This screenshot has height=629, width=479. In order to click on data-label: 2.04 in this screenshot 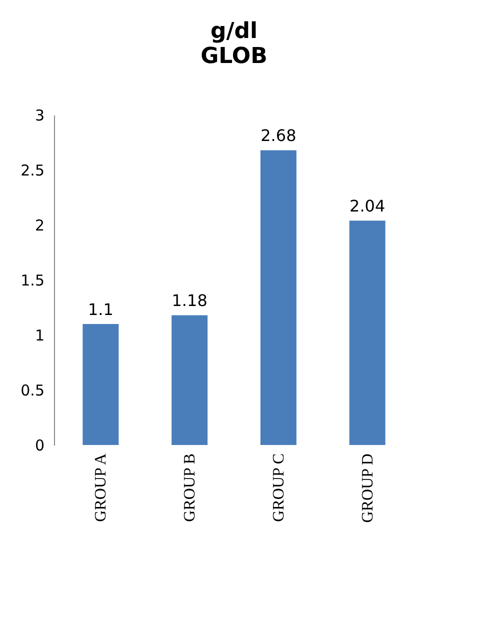, I will do `click(368, 206)`.